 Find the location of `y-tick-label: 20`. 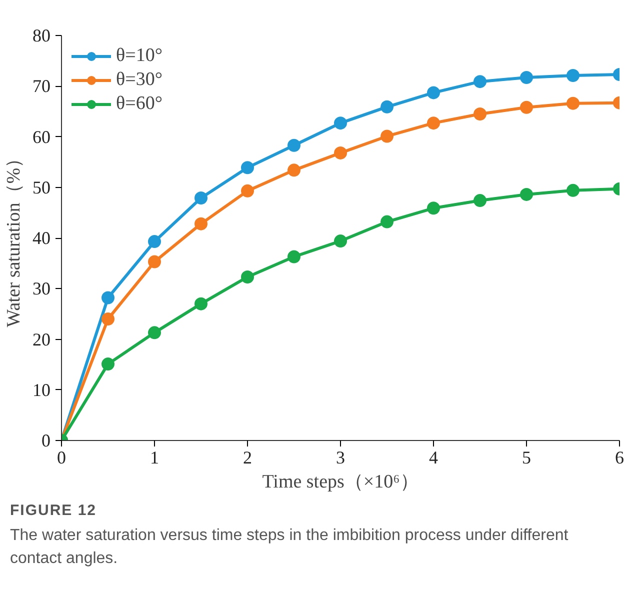

y-tick-label: 20 is located at coordinates (41, 339).